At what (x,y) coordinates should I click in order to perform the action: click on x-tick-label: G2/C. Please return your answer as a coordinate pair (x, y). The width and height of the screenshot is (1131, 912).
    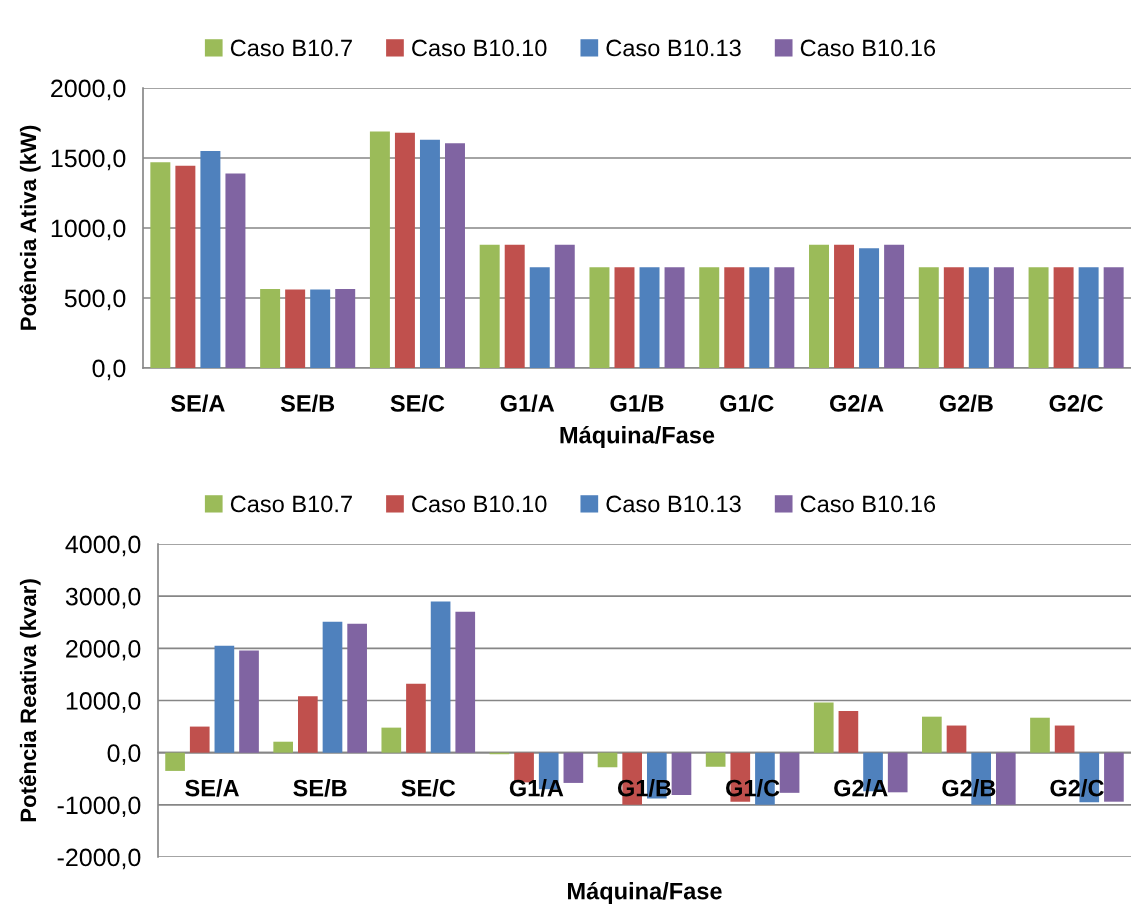
    Looking at the image, I should click on (1076, 403).